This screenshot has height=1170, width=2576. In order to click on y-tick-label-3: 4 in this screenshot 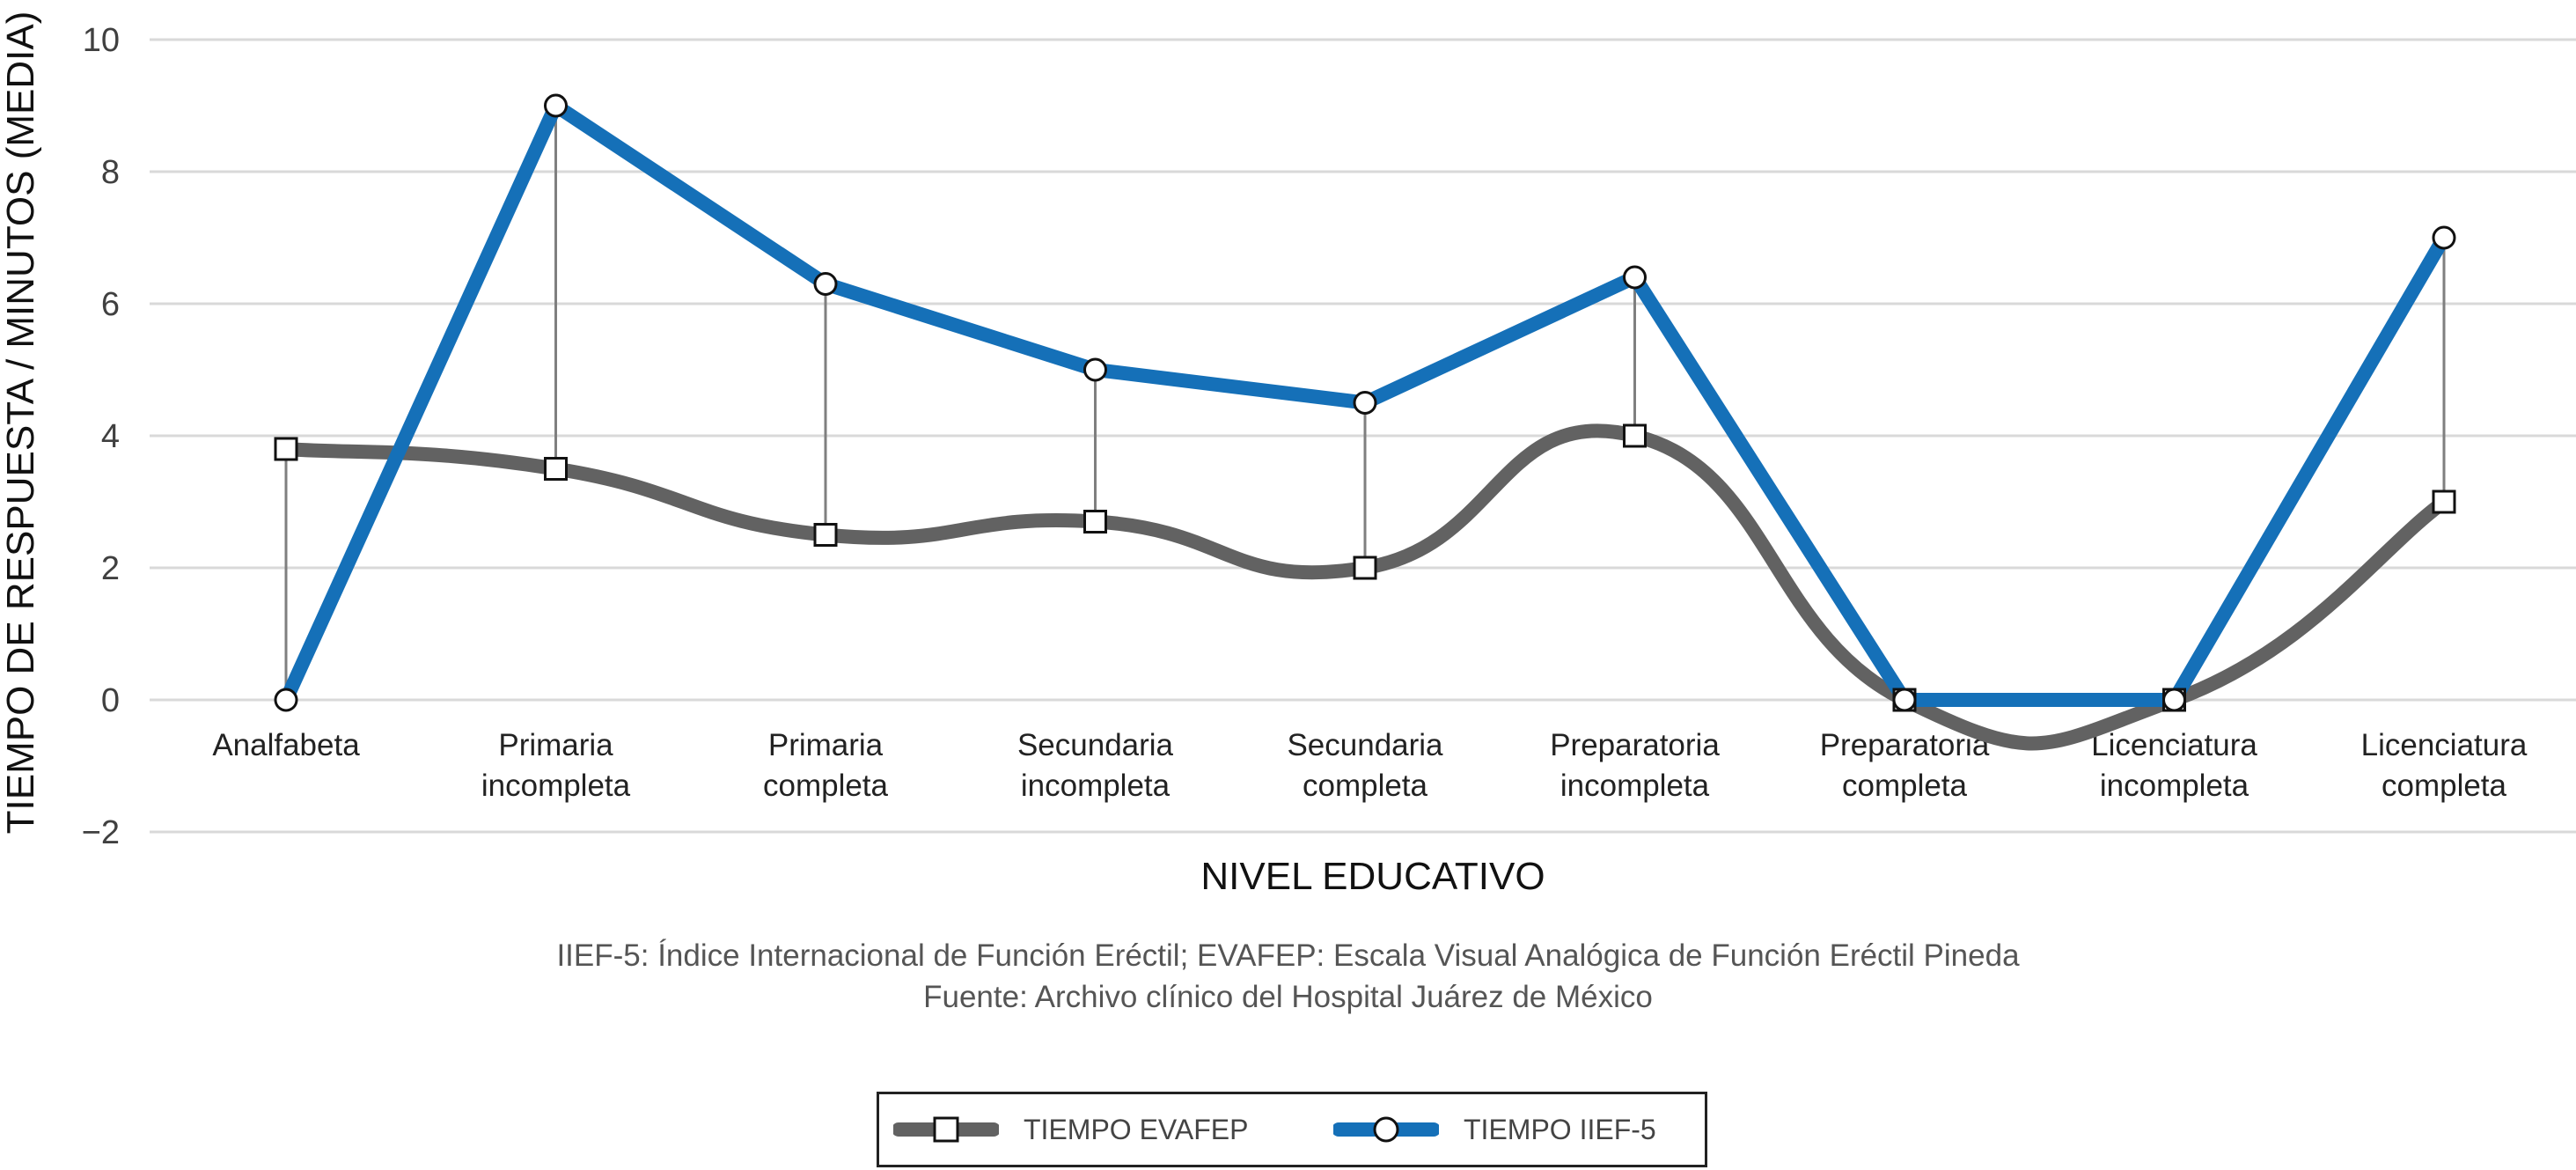, I will do `click(110, 436)`.